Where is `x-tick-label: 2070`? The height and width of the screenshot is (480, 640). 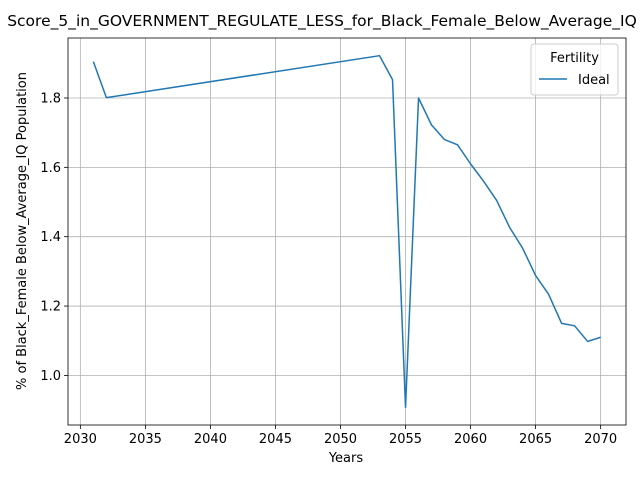 x-tick-label: 2070 is located at coordinates (600, 439).